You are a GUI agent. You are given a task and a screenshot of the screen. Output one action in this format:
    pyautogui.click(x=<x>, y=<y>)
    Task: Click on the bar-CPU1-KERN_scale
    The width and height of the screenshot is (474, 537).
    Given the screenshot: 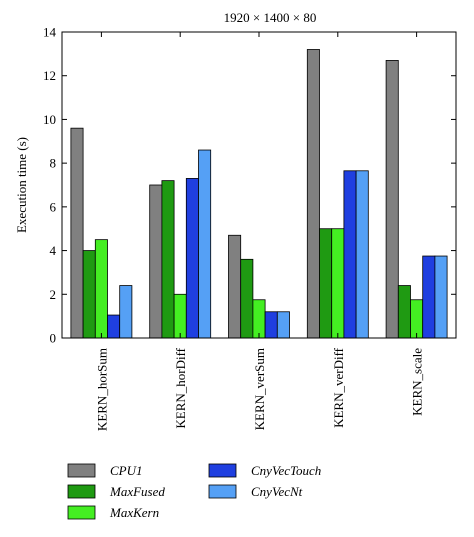 What is the action you would take?
    pyautogui.click(x=392, y=199)
    